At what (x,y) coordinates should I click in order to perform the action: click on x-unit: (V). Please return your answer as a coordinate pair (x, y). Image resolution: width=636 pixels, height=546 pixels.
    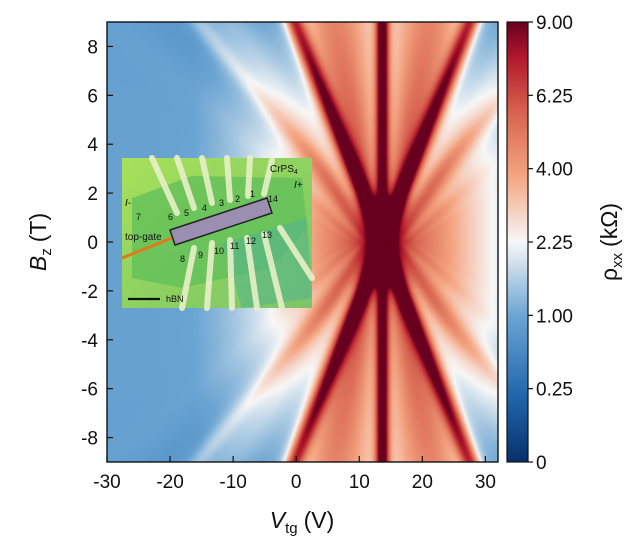
    Looking at the image, I should click on (319, 520).